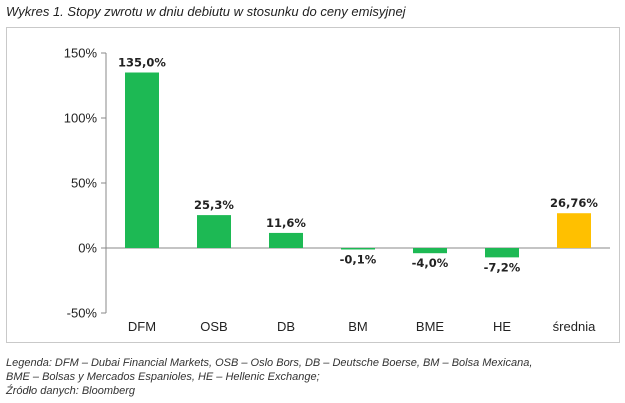  Describe the element at coordinates (142, 63) in the screenshot. I see `data-label: 135,0%` at that location.